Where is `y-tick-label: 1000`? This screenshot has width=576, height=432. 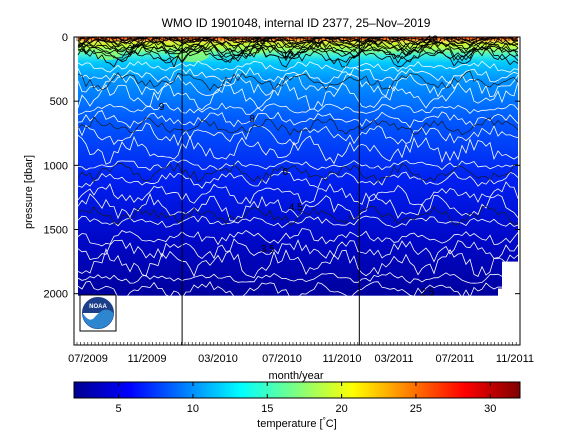 y-tick-label: 1000 is located at coordinates (56, 166).